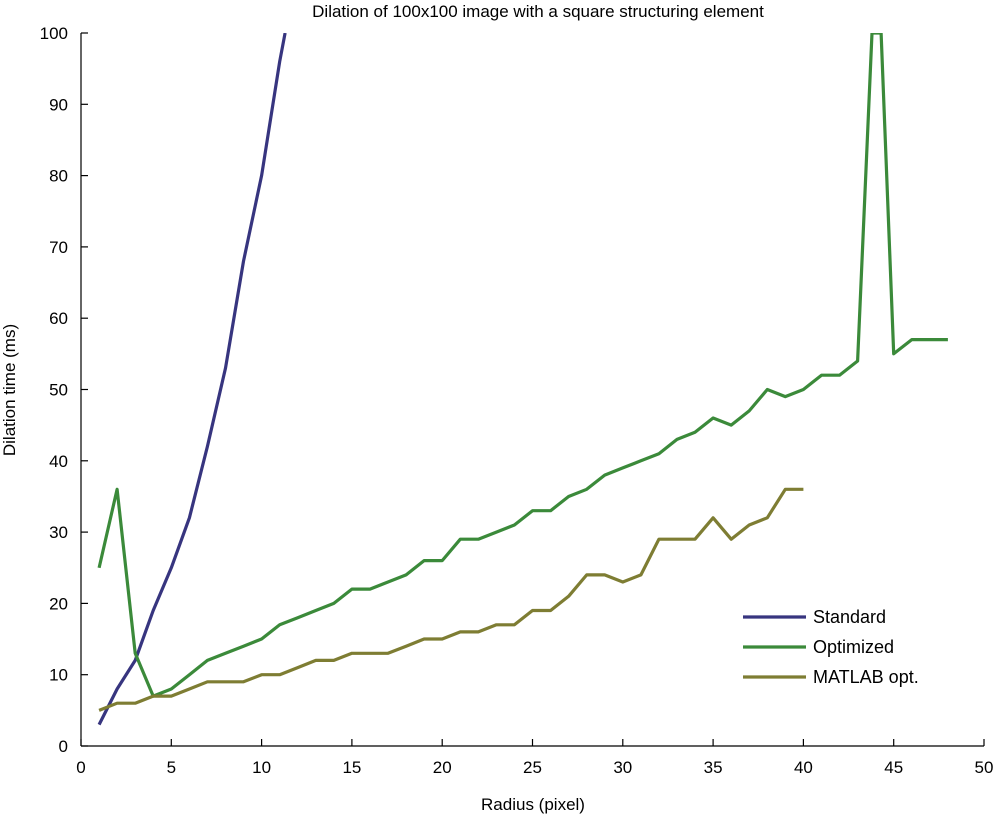  I want to click on x-tick-label: 50, so click(984, 767).